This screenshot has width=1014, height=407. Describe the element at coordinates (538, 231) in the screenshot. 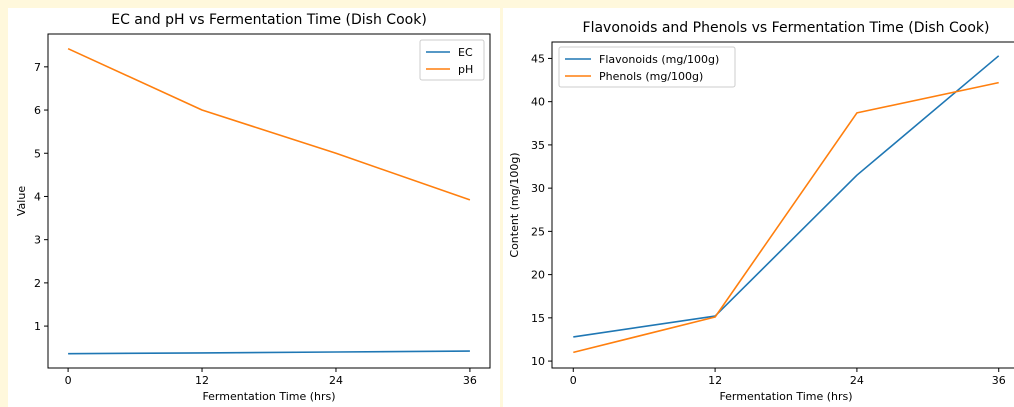

I see `y-tick-label: 25` at that location.